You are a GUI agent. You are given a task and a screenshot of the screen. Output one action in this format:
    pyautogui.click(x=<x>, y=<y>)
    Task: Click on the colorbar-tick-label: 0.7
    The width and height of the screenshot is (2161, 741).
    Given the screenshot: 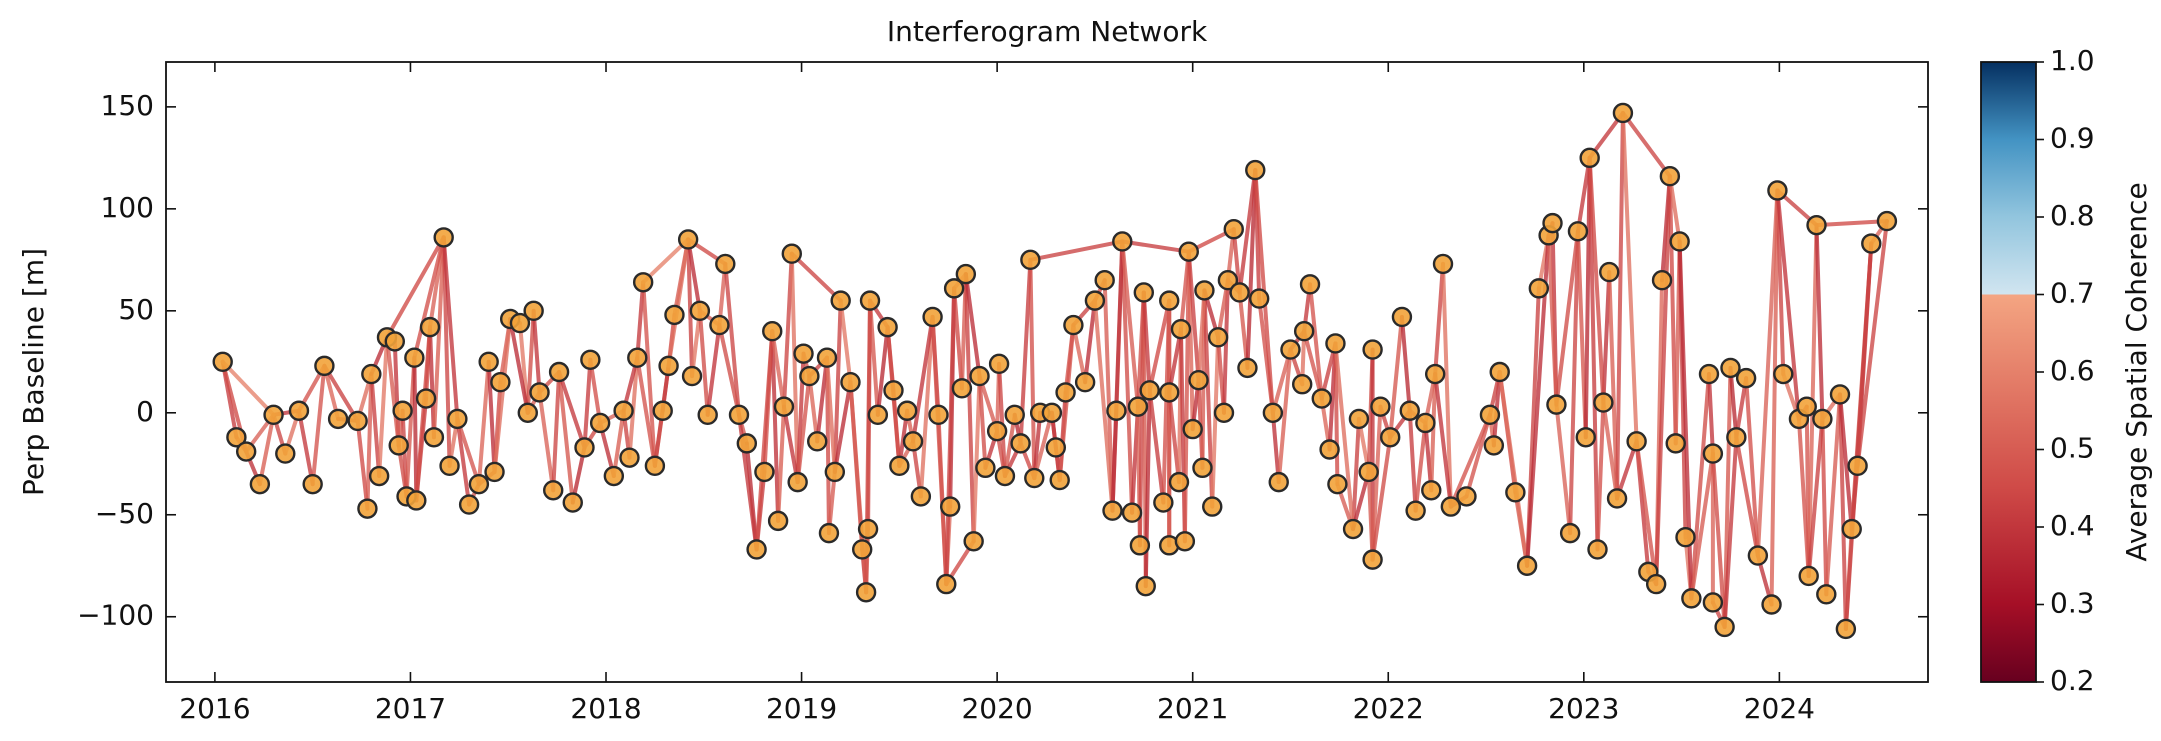 What is the action you would take?
    pyautogui.click(x=2072, y=293)
    